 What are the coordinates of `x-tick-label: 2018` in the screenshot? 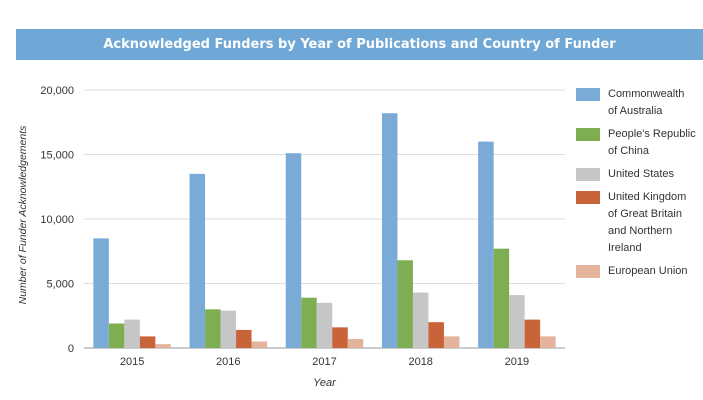 It's located at (420, 362).